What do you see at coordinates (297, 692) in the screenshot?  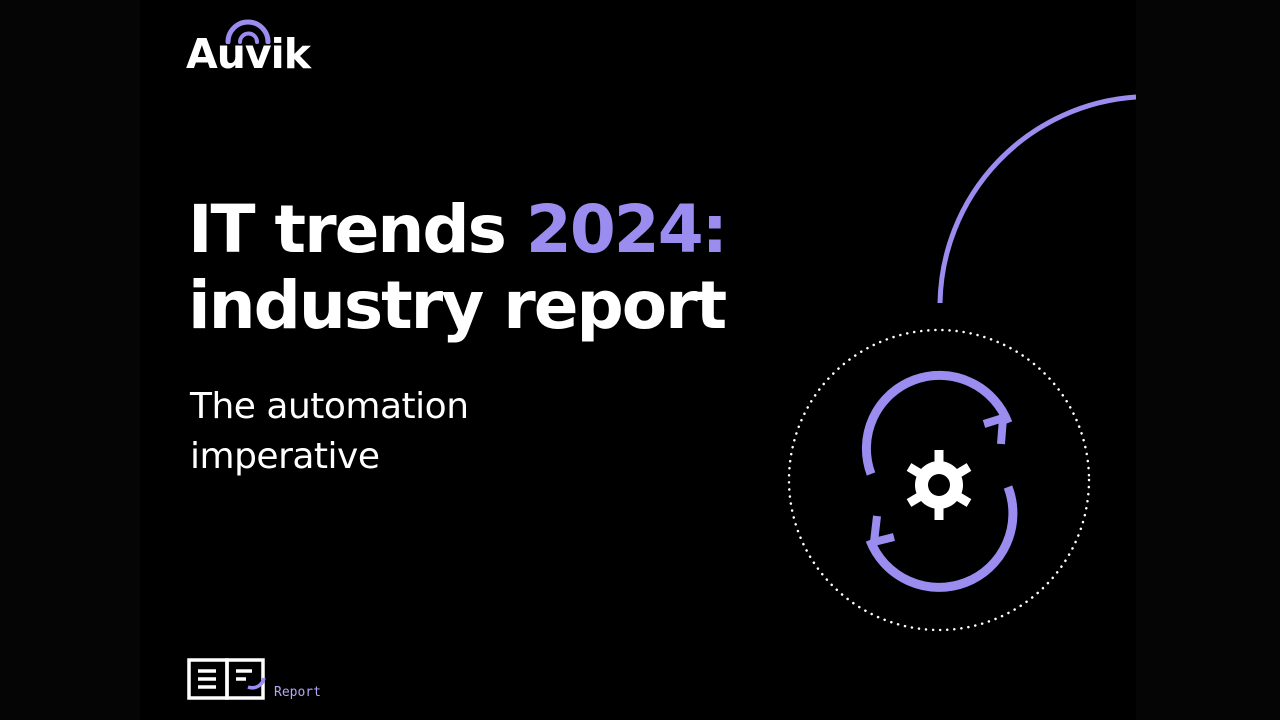 I see `report-label: Report` at bounding box center [297, 692].